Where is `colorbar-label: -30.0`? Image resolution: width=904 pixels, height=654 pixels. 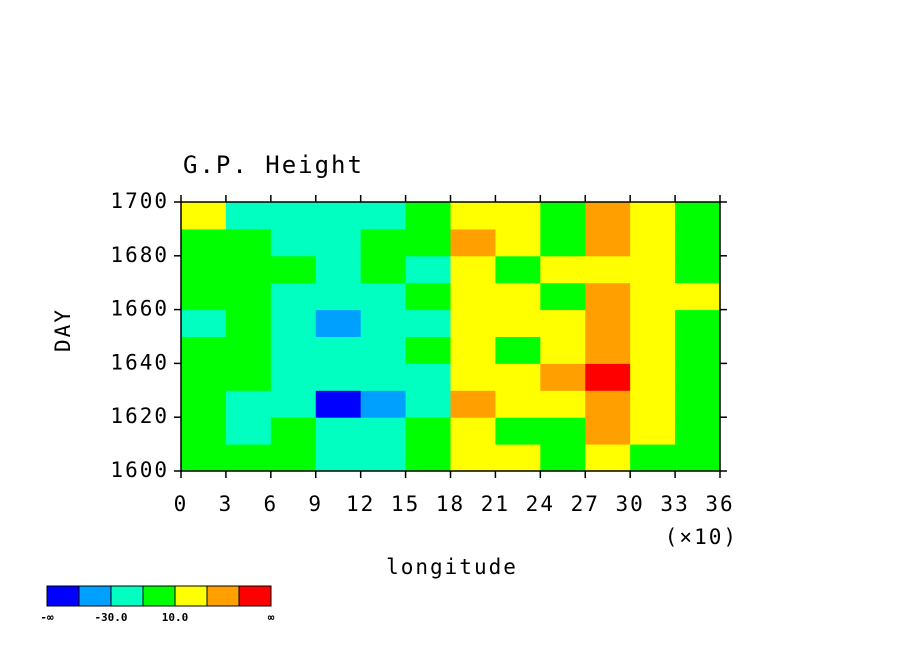
colorbar-label: -30.0 is located at coordinates (110, 617).